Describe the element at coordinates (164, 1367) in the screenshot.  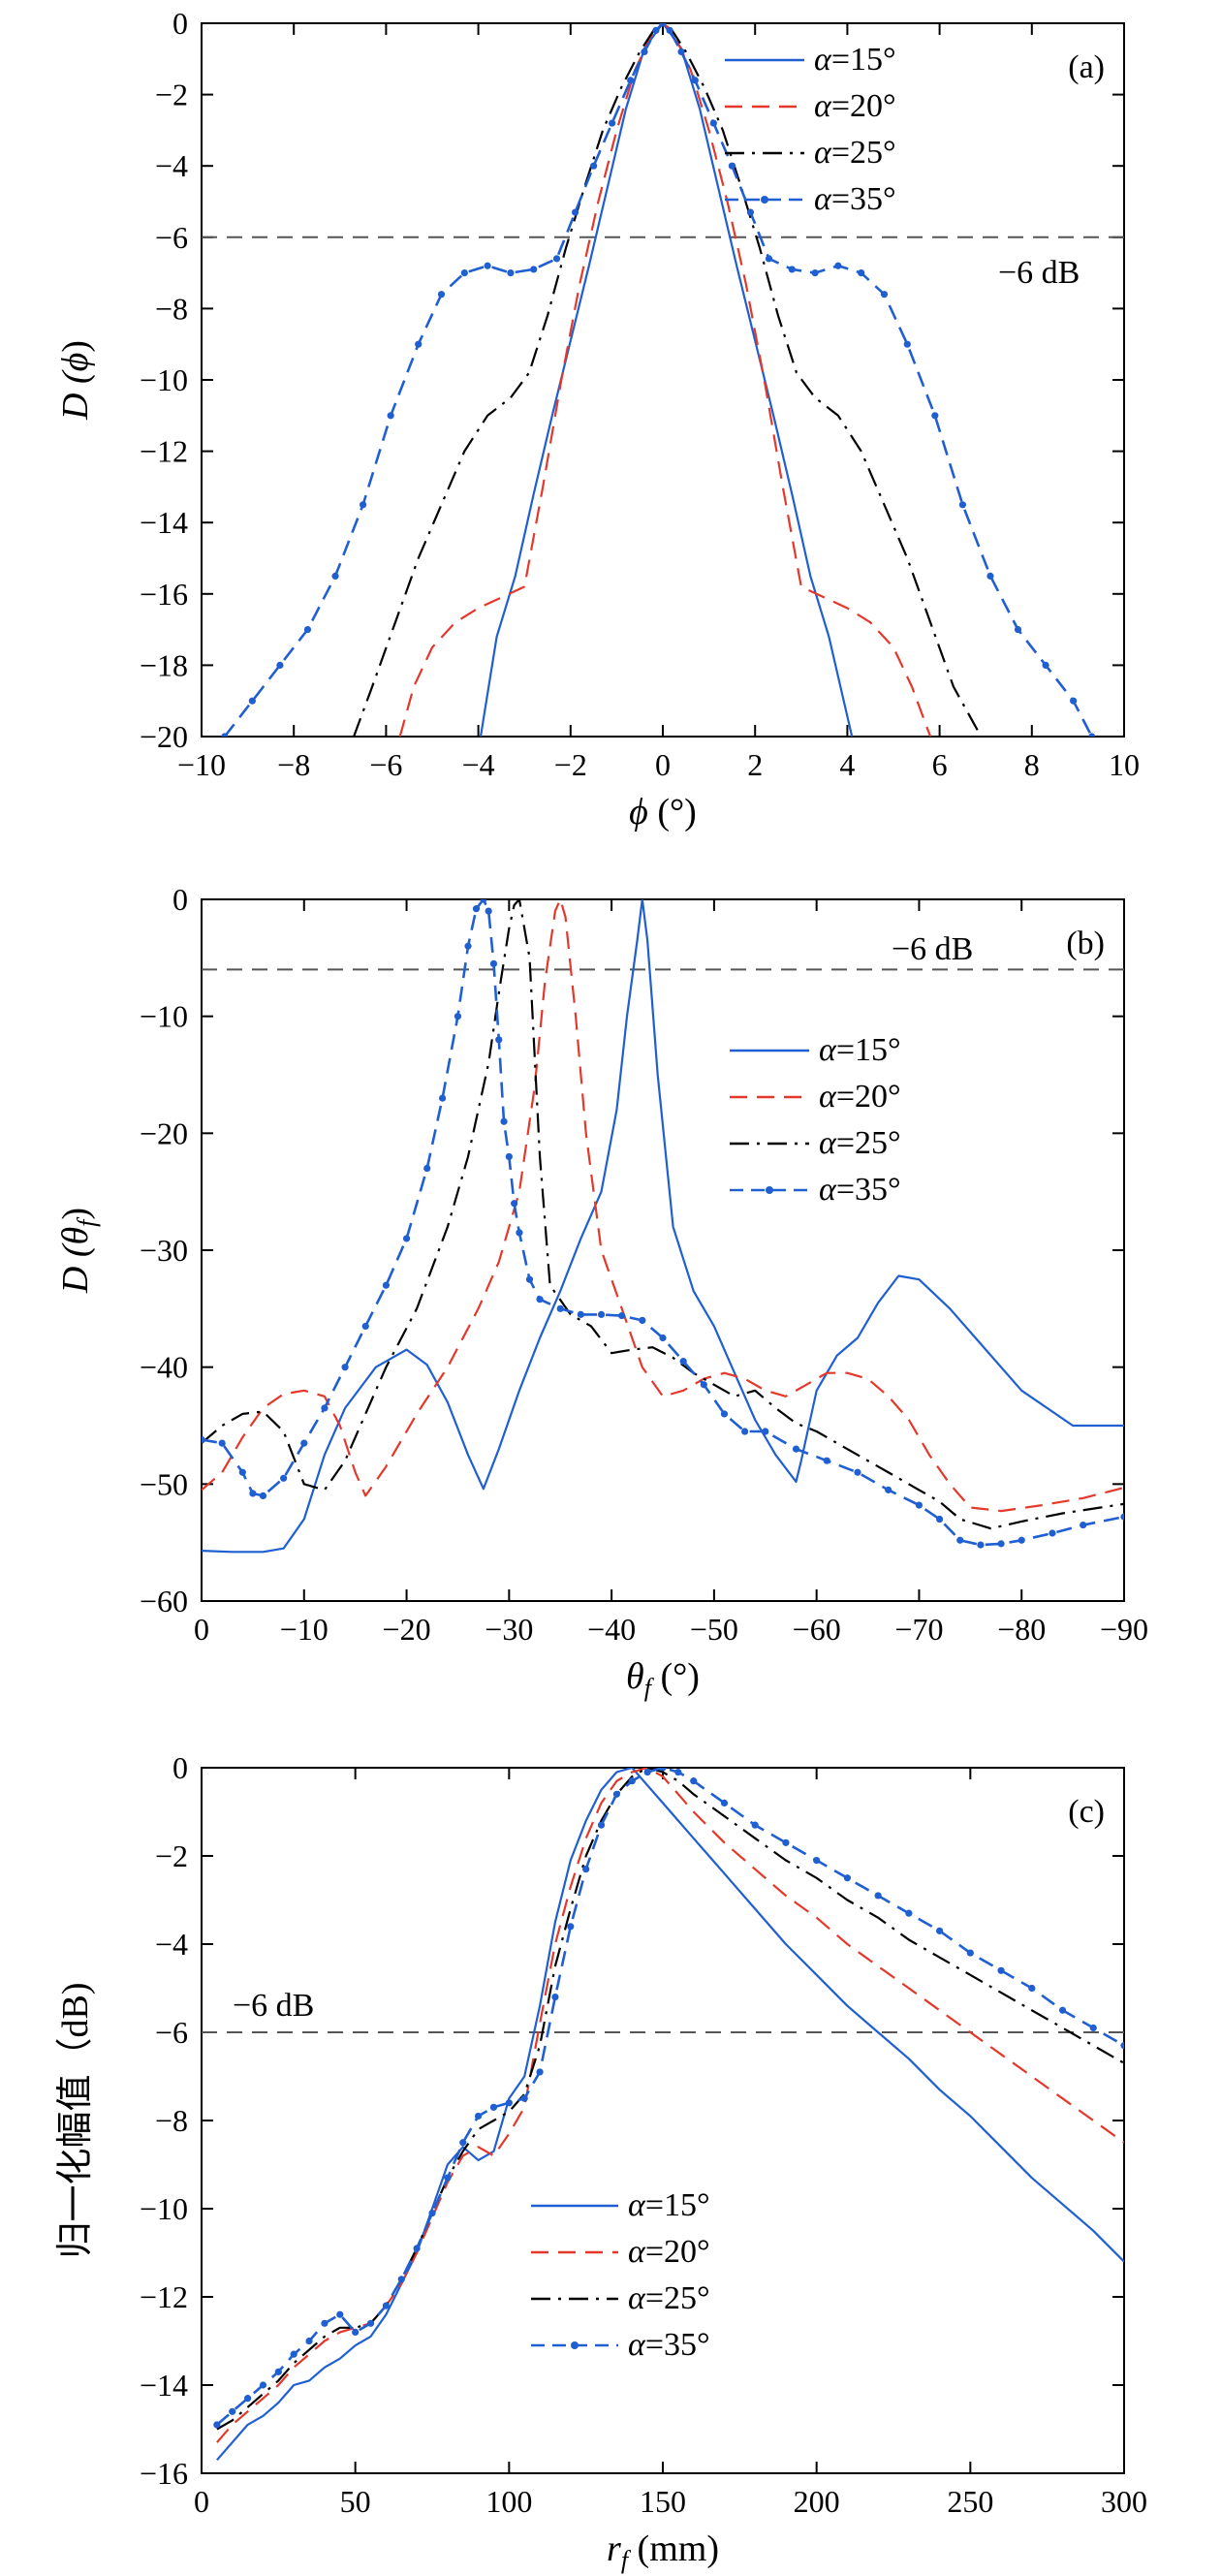
I see `y-tick-label: −40` at that location.